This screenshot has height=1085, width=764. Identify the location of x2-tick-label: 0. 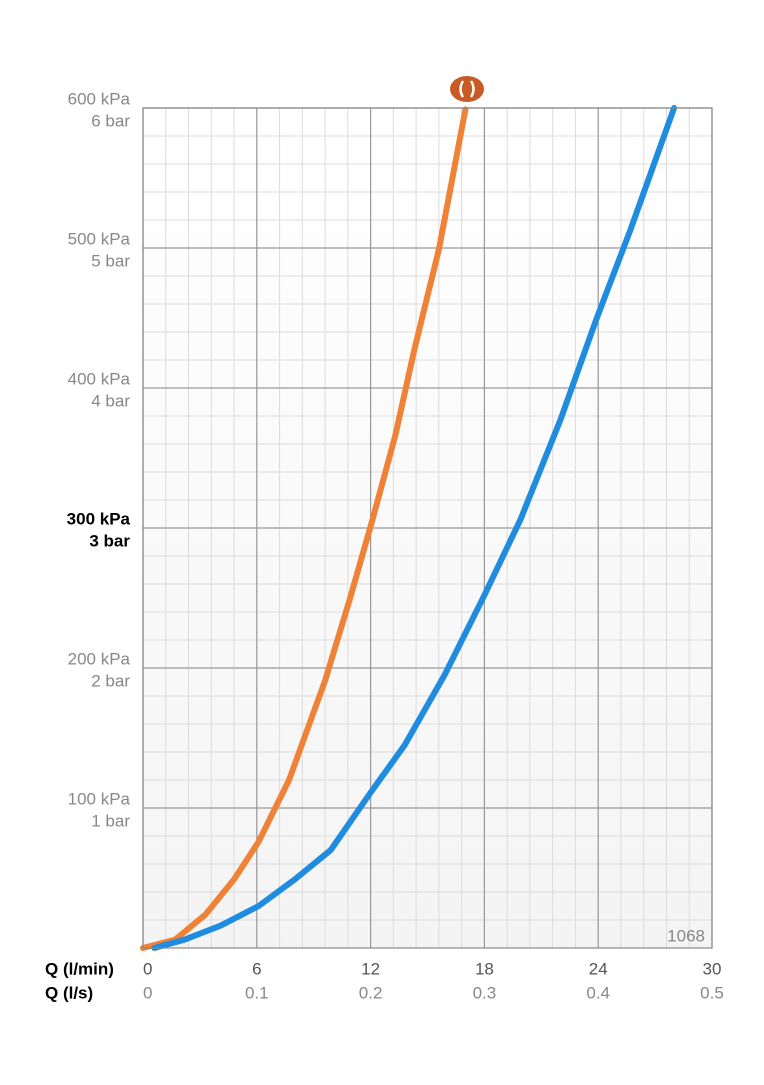
(147, 992).